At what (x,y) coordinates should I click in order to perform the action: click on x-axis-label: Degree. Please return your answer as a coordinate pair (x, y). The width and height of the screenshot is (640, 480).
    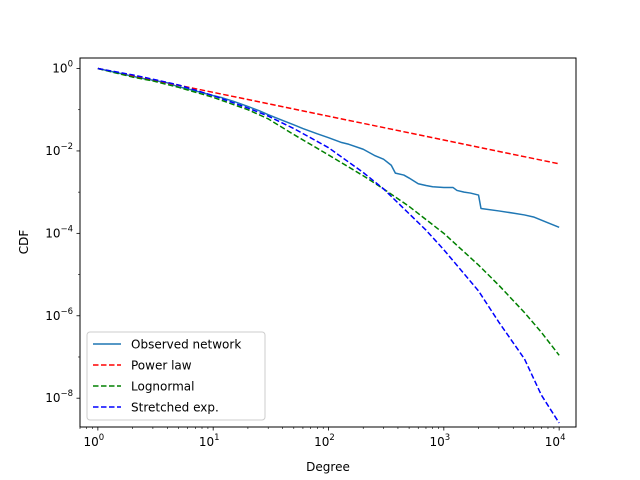
    Looking at the image, I should click on (328, 467).